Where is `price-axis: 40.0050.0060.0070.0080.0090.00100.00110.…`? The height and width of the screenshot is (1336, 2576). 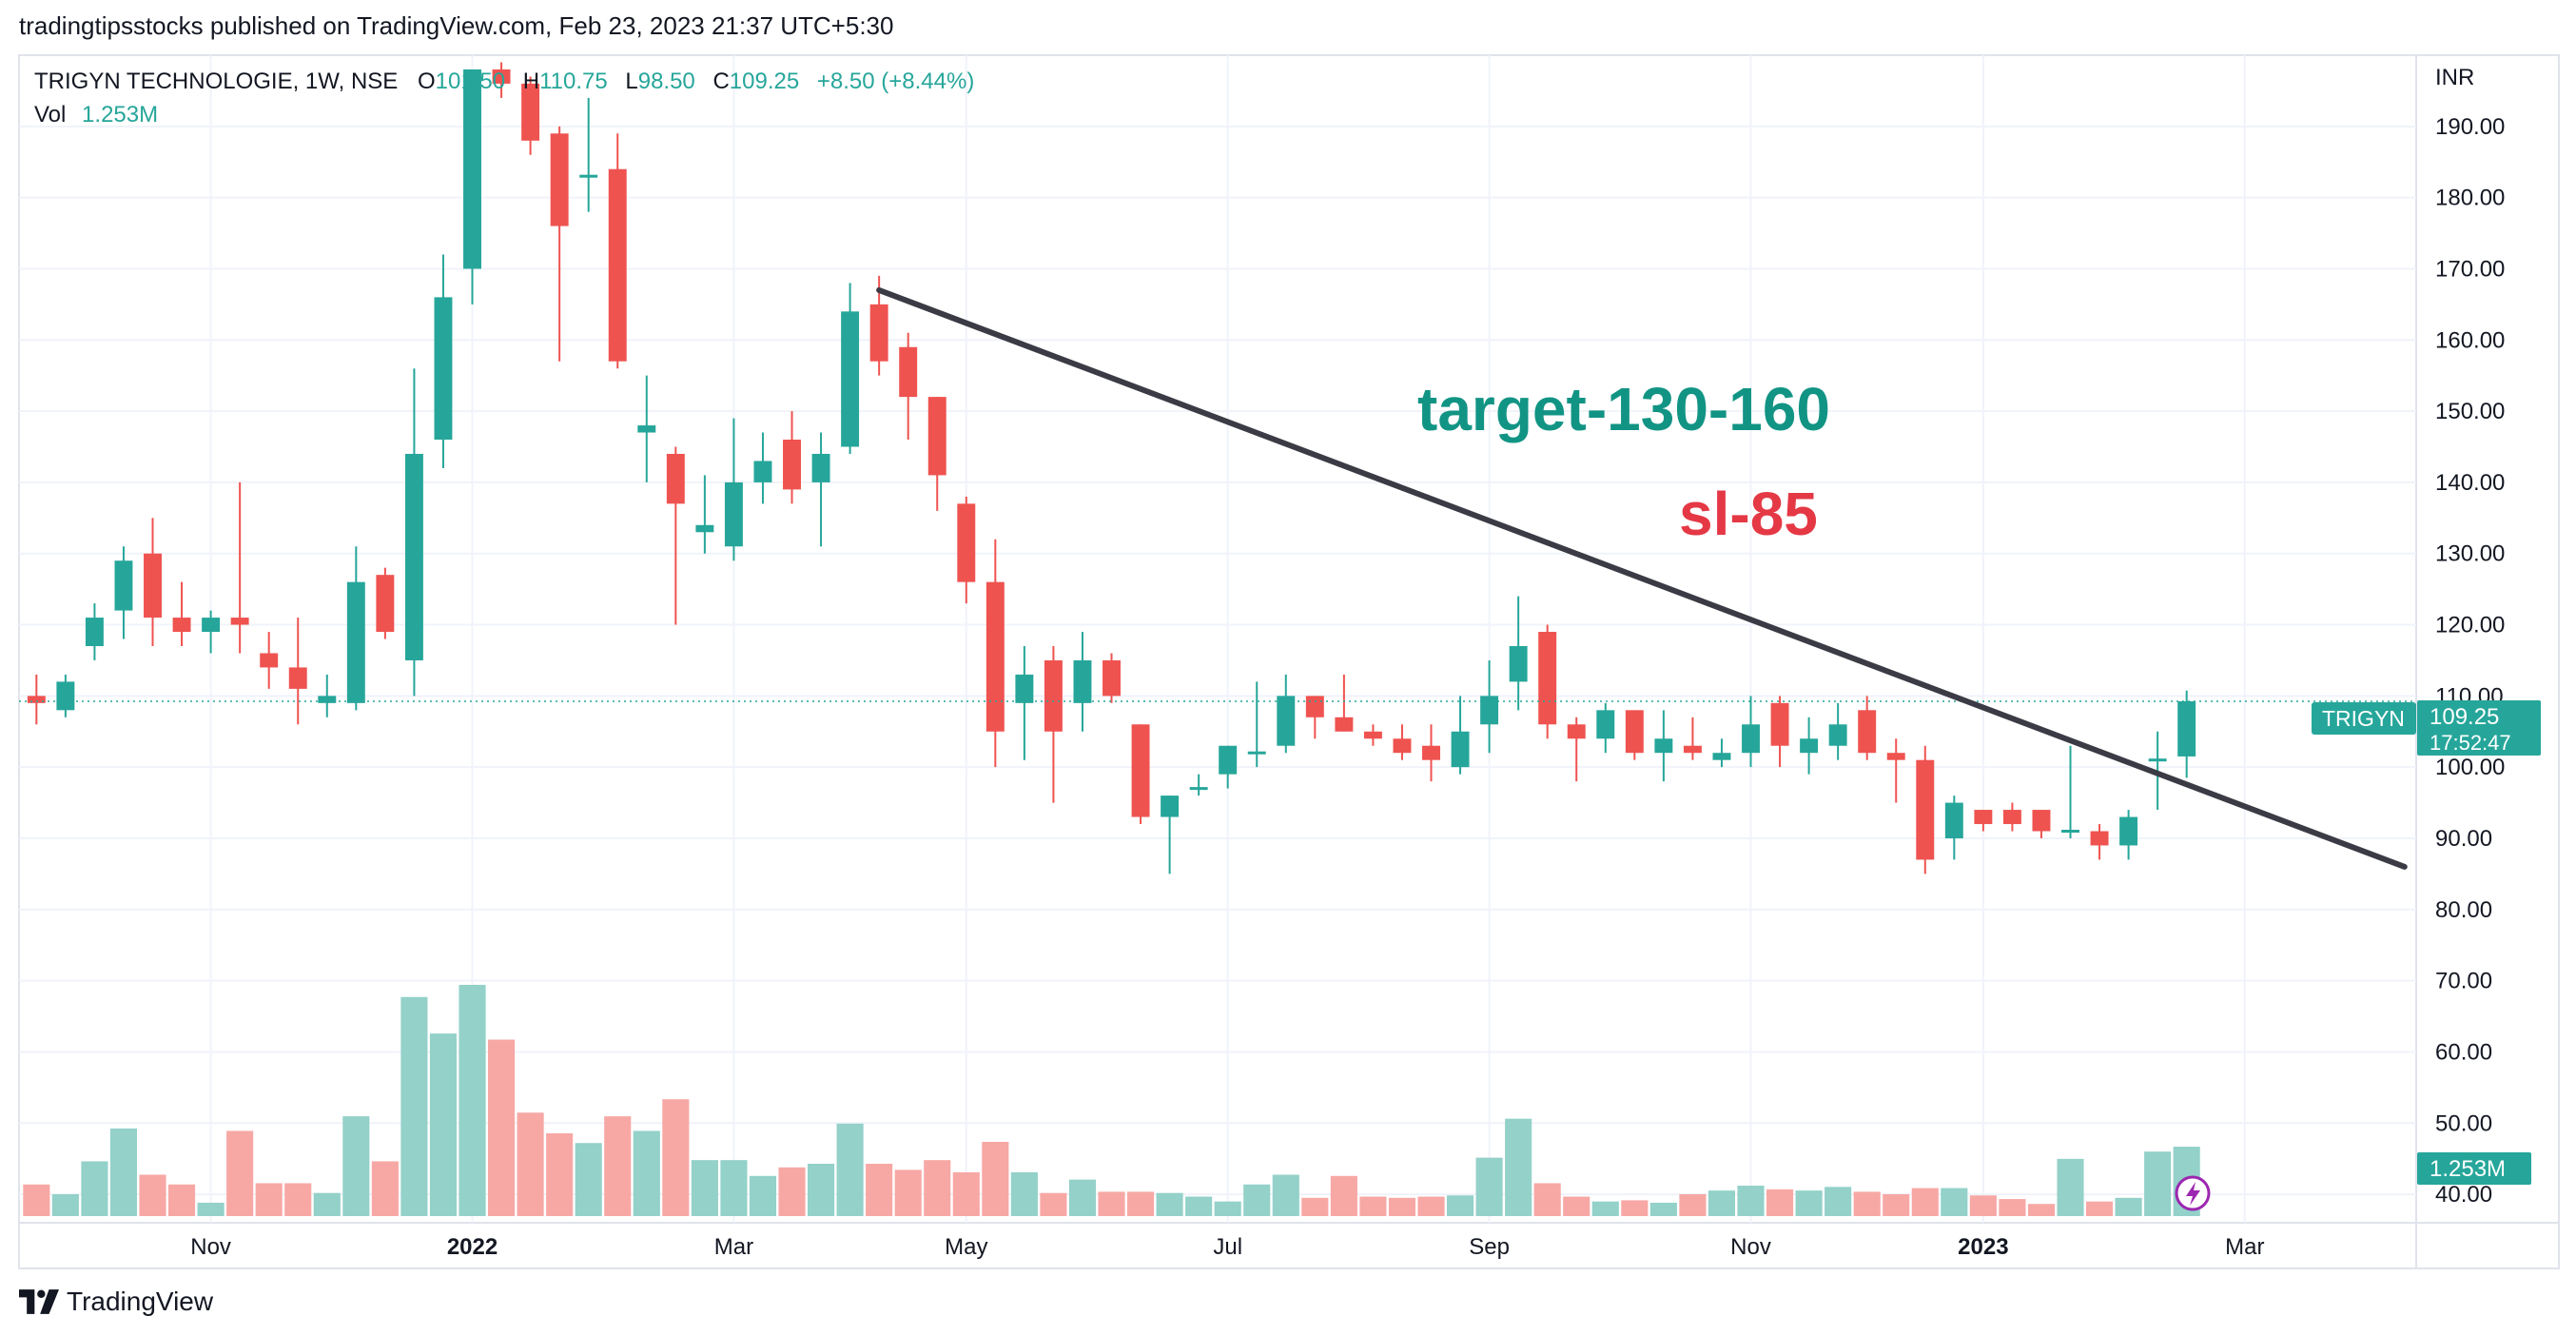
price-axis: 40.0050.0060.0070.0080.0090.00100.00110.… is located at coordinates (2470, 661).